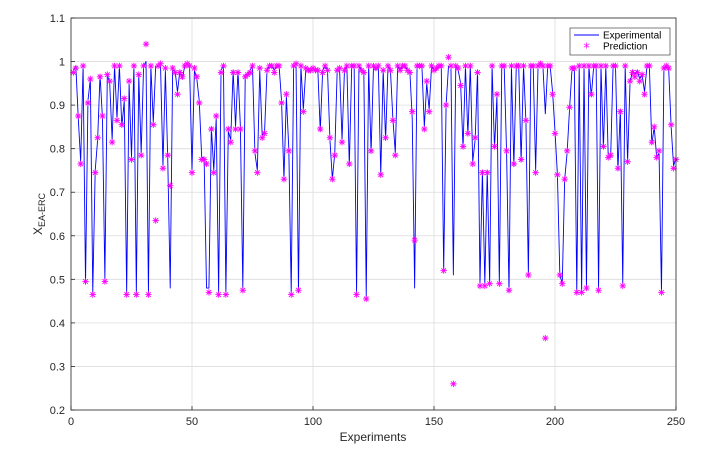 The width and height of the screenshot is (721, 457). I want to click on legend: Experimental * Prediction, so click(620, 42).